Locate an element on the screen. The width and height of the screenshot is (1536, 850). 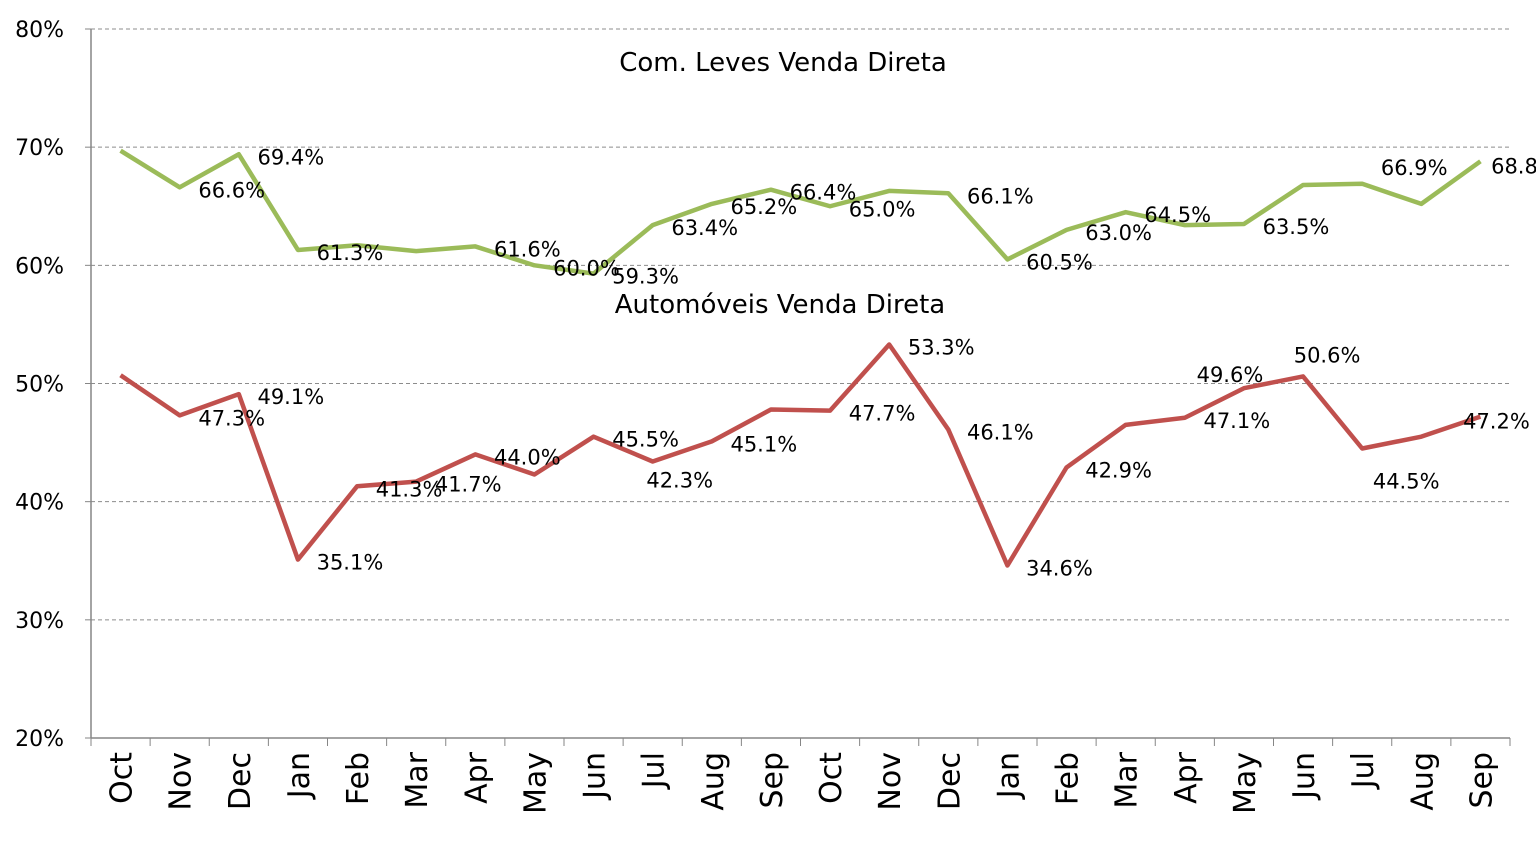
data-label: 35.1% is located at coordinates (350, 563).